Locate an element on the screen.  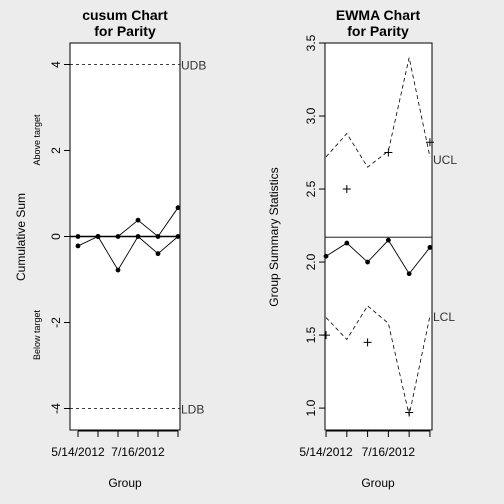
y-tick-label: 2.0 is located at coordinates (311, 261).